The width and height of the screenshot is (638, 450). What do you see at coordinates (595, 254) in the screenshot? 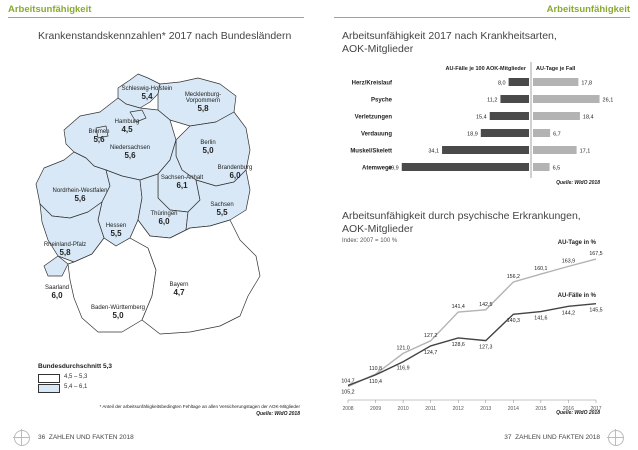
I see `line-data-label: 167,5` at bounding box center [595, 254].